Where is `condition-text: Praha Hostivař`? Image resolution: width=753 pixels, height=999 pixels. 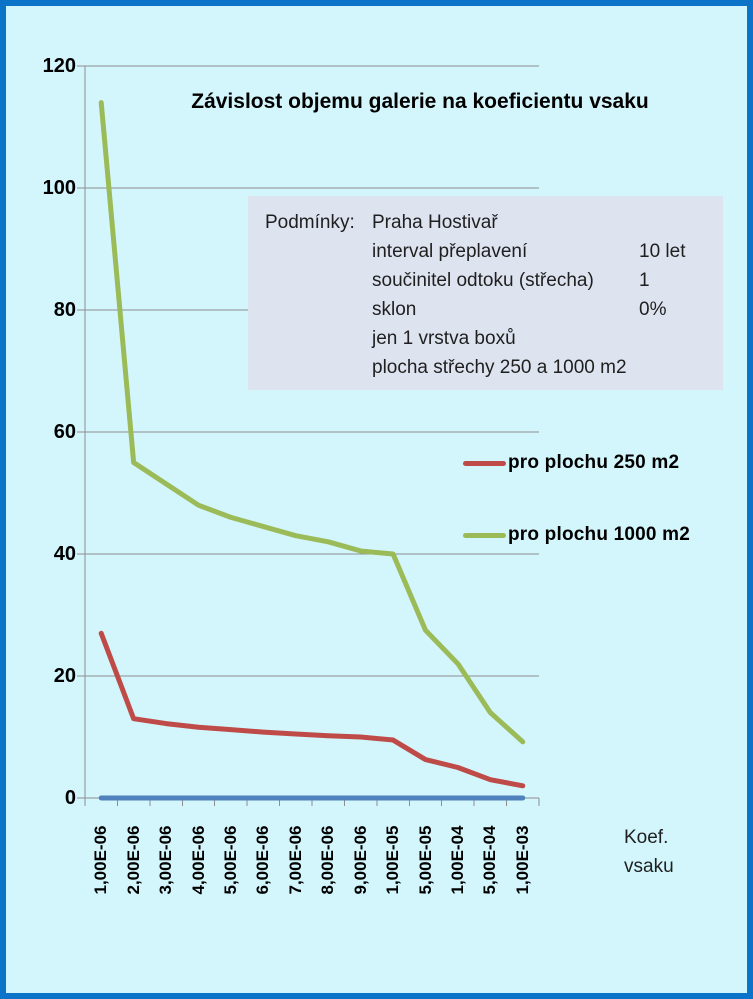
condition-text: Praha Hostivař is located at coordinates (435, 222).